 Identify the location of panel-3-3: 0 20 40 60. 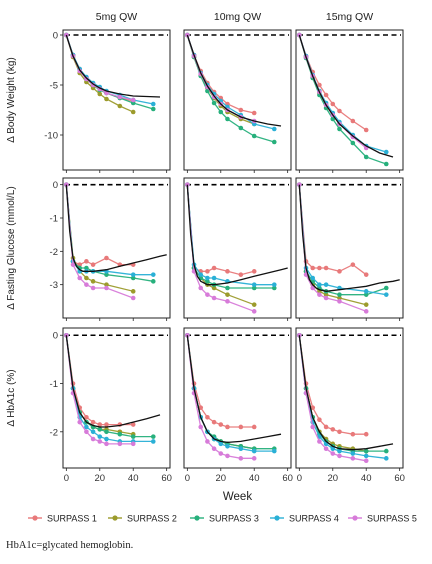
(350, 405).